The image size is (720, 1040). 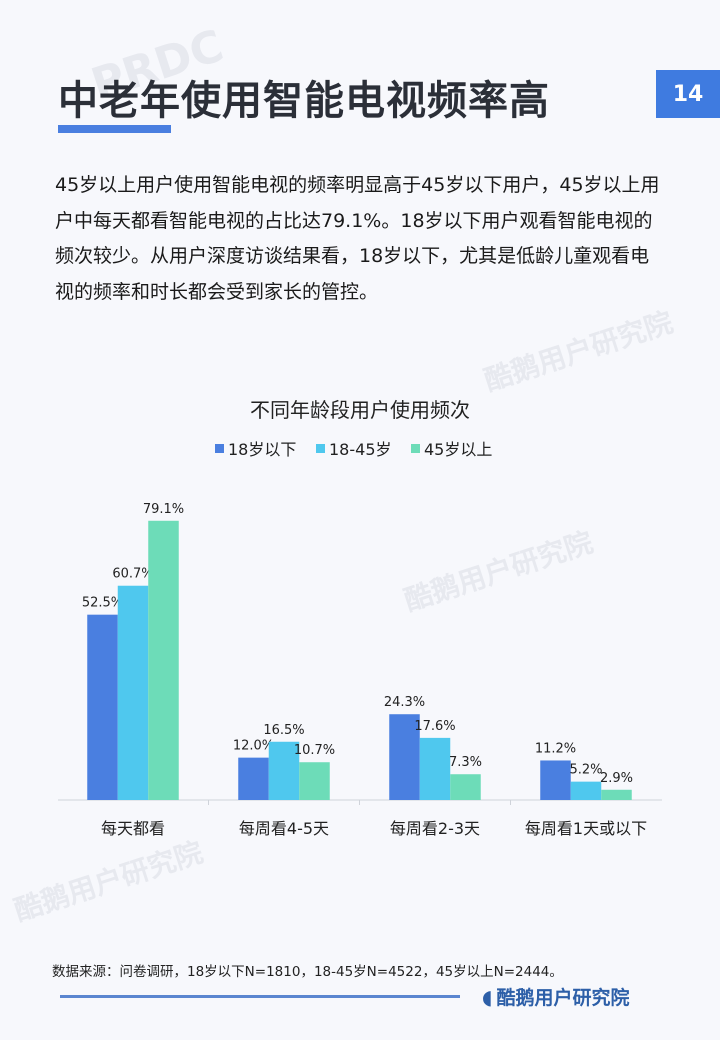 What do you see at coordinates (108, 881) in the screenshot?
I see `watermark-logo: 酷鹅用户研究院` at bounding box center [108, 881].